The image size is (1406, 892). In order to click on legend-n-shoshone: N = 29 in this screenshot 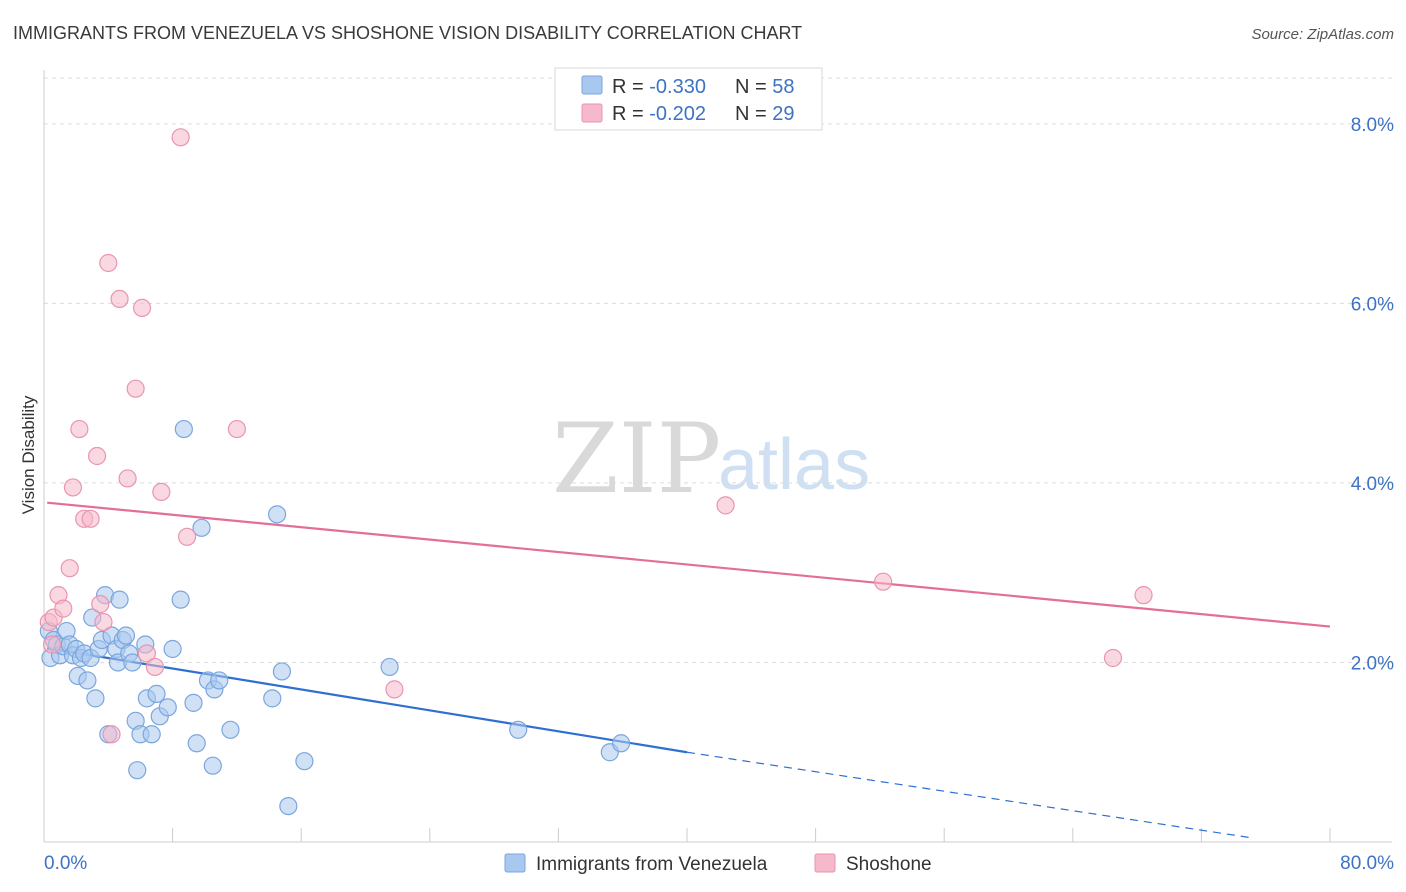, I will do `click(765, 114)`.